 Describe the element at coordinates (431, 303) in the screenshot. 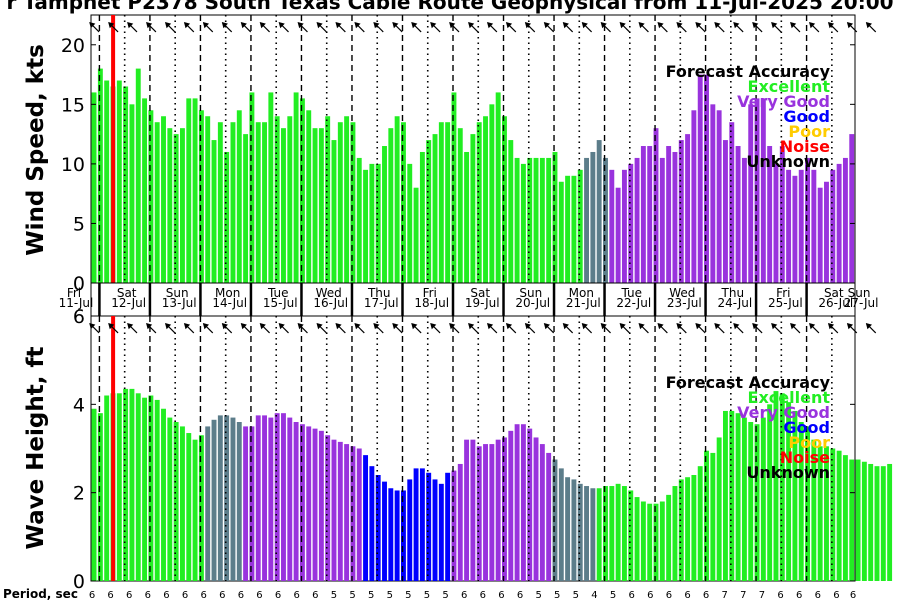

I see `day-date: 18-Jul` at that location.